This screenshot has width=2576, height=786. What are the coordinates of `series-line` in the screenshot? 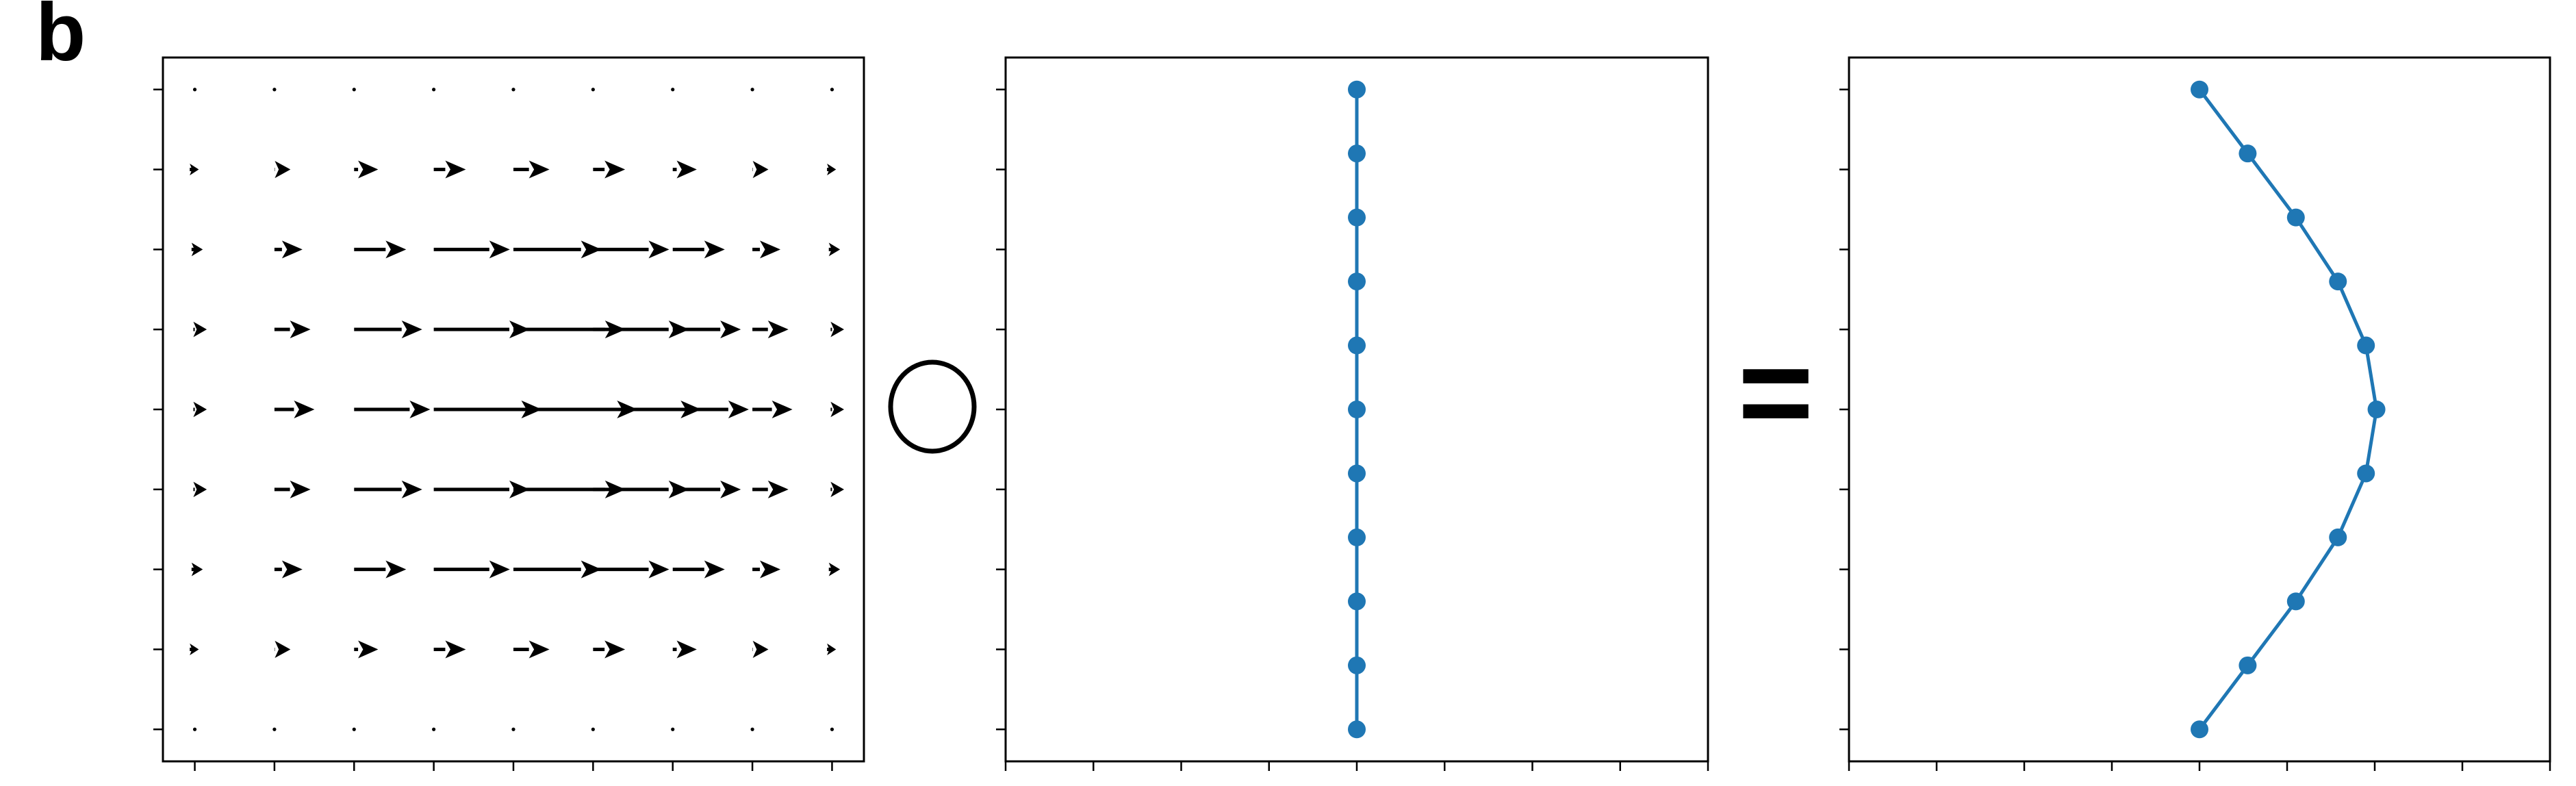 It's located at (2288, 410).